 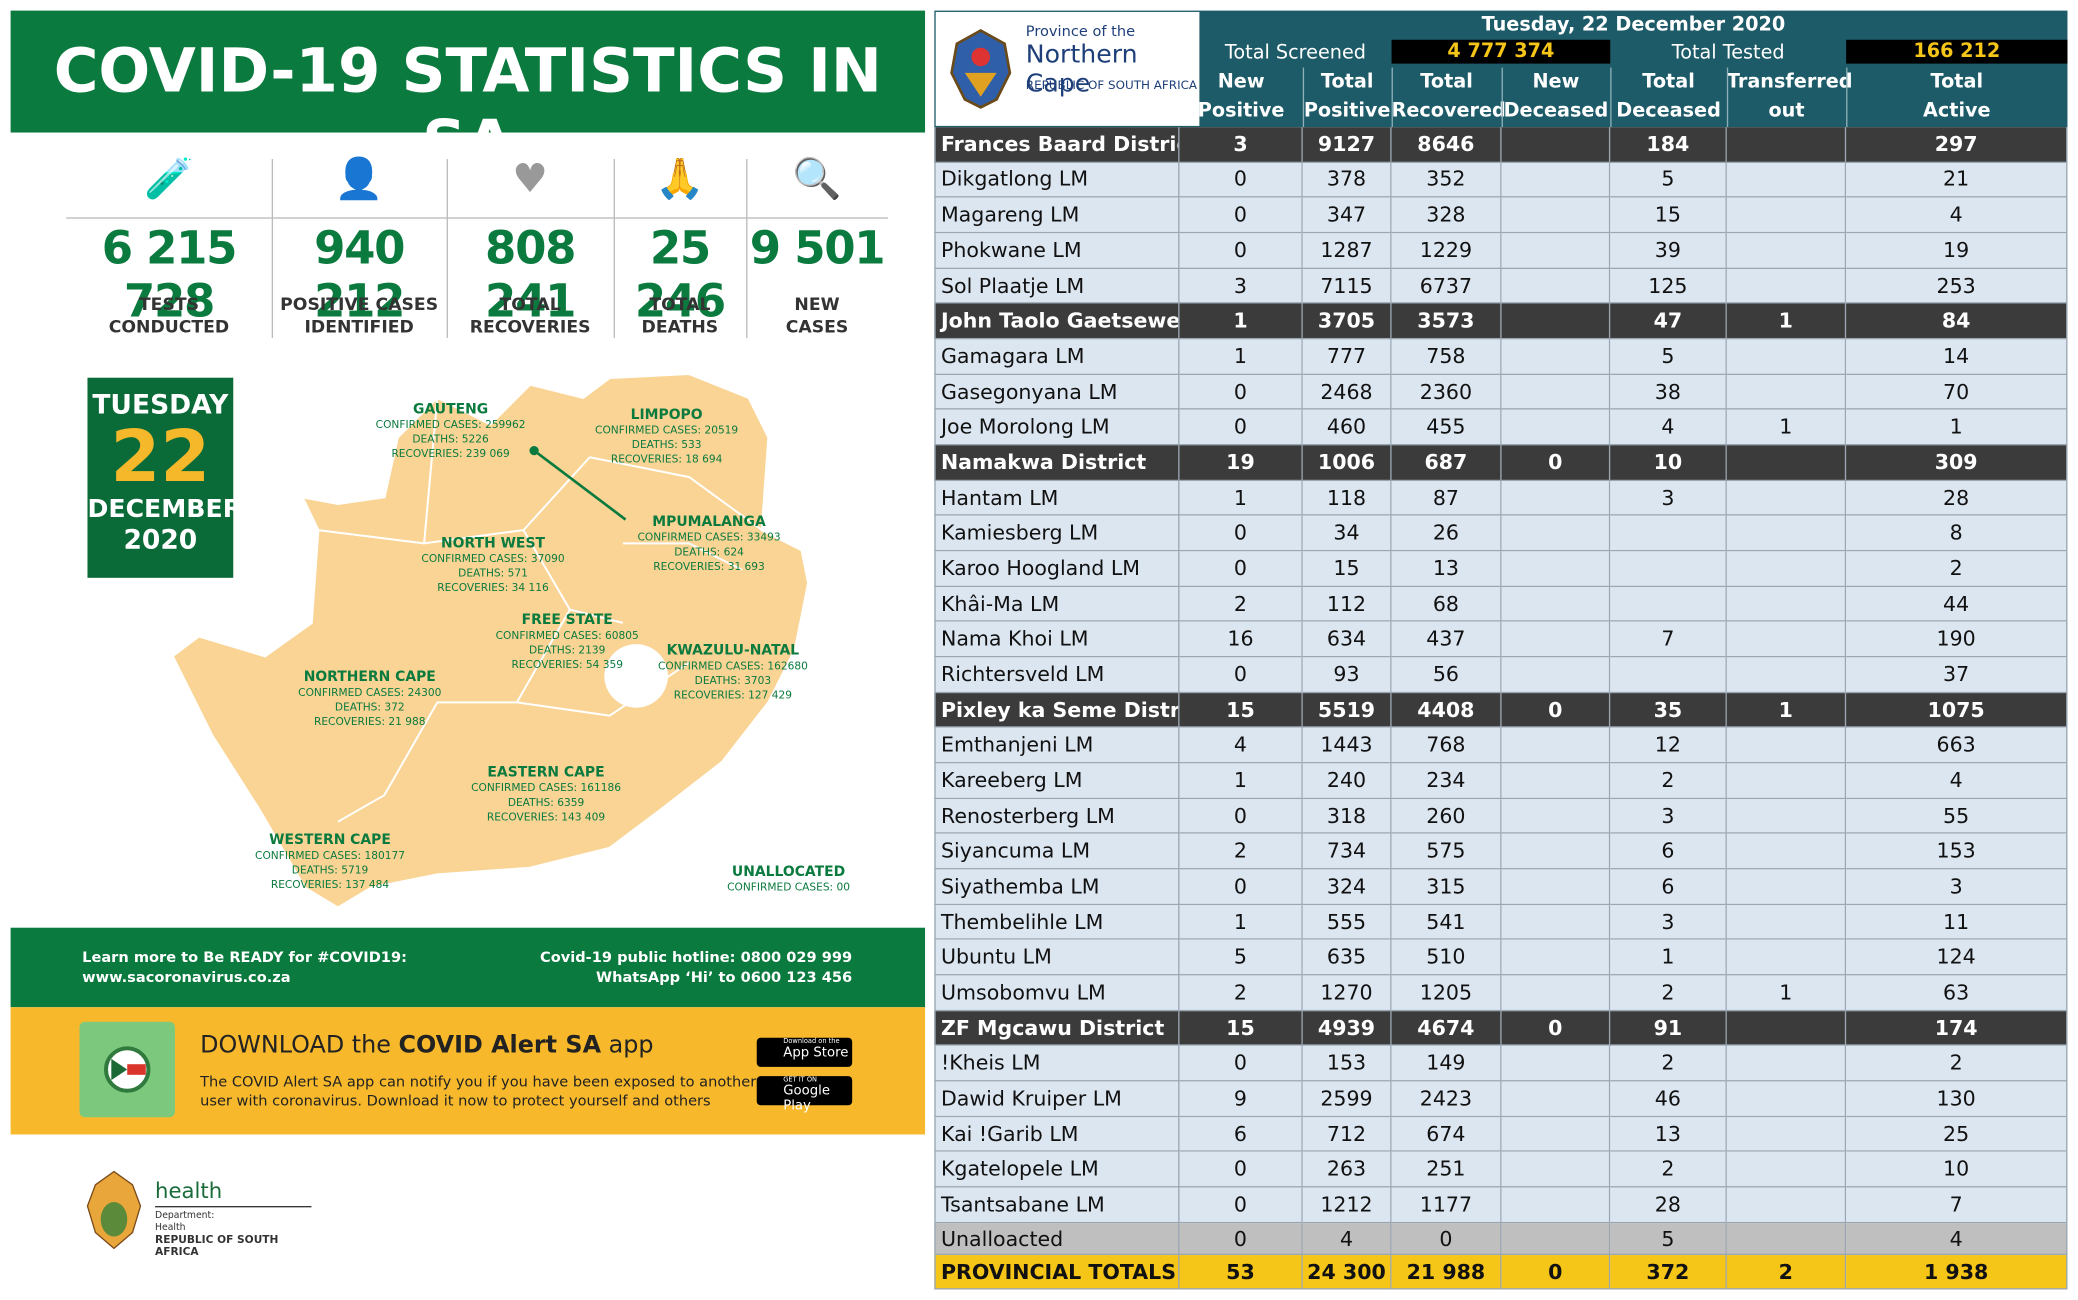 What do you see at coordinates (1057, 251) in the screenshot?
I see `row-label: Phokwane LM` at bounding box center [1057, 251].